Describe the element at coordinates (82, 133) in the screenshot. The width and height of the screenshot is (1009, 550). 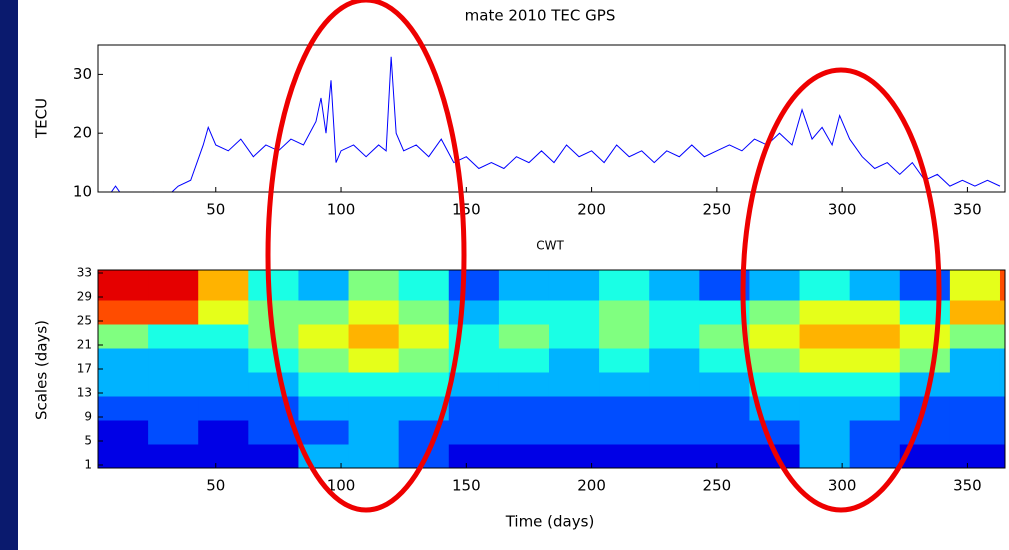
I see `y-tick-label: 20` at that location.